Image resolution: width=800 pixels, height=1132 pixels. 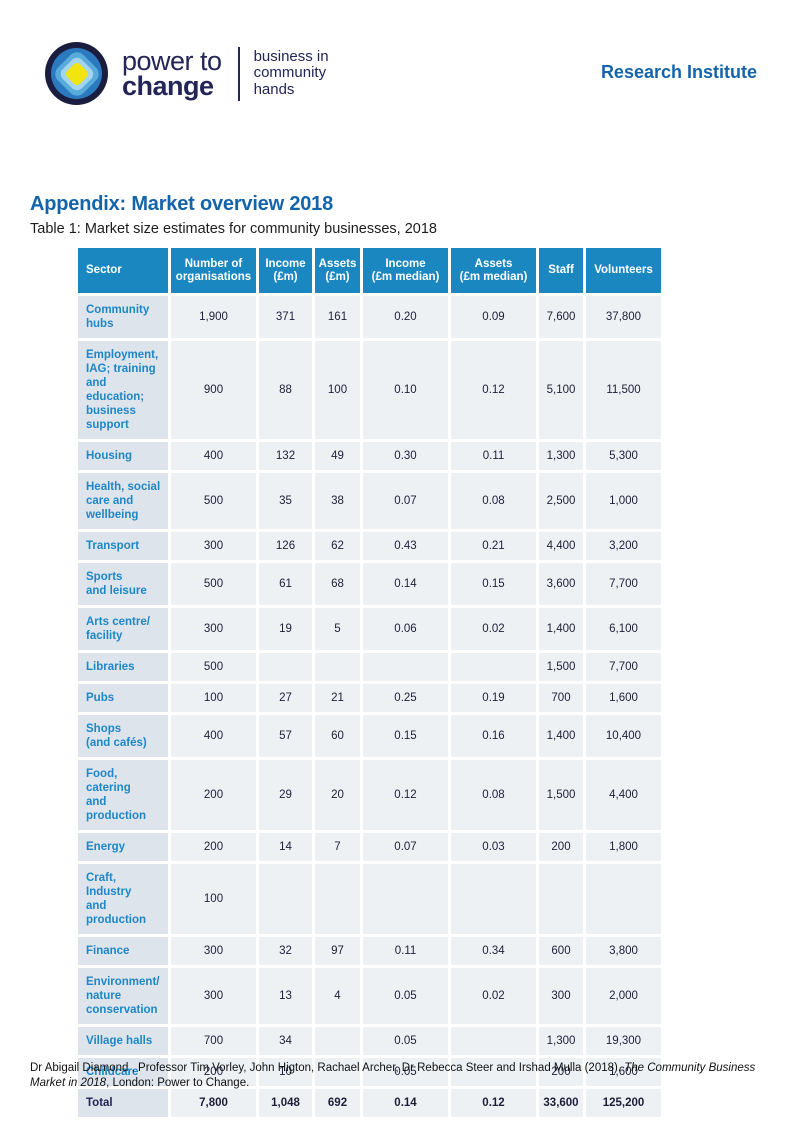 What do you see at coordinates (493, 698) in the screenshot?
I see `value-cell: 0.19` at bounding box center [493, 698].